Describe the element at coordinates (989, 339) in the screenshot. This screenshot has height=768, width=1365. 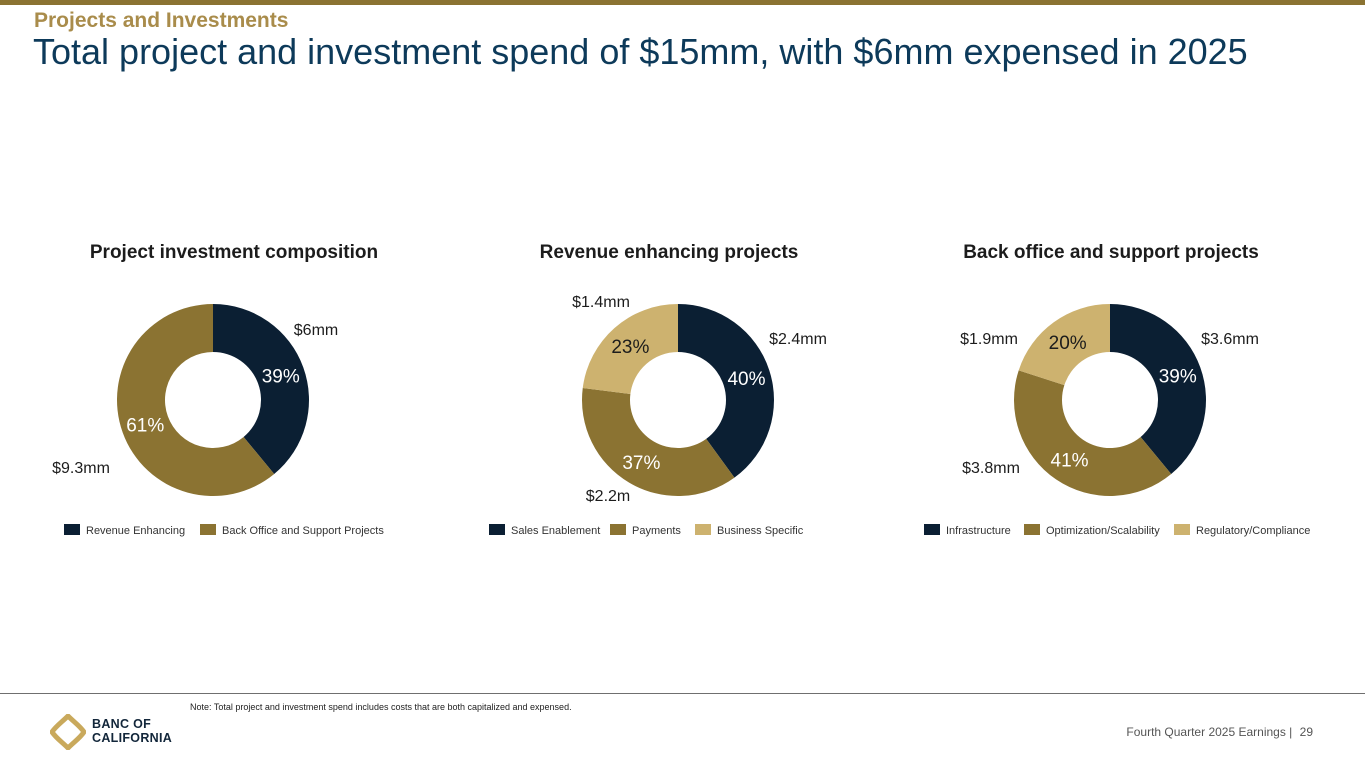
I see `amount-label: $1.9mm` at that location.